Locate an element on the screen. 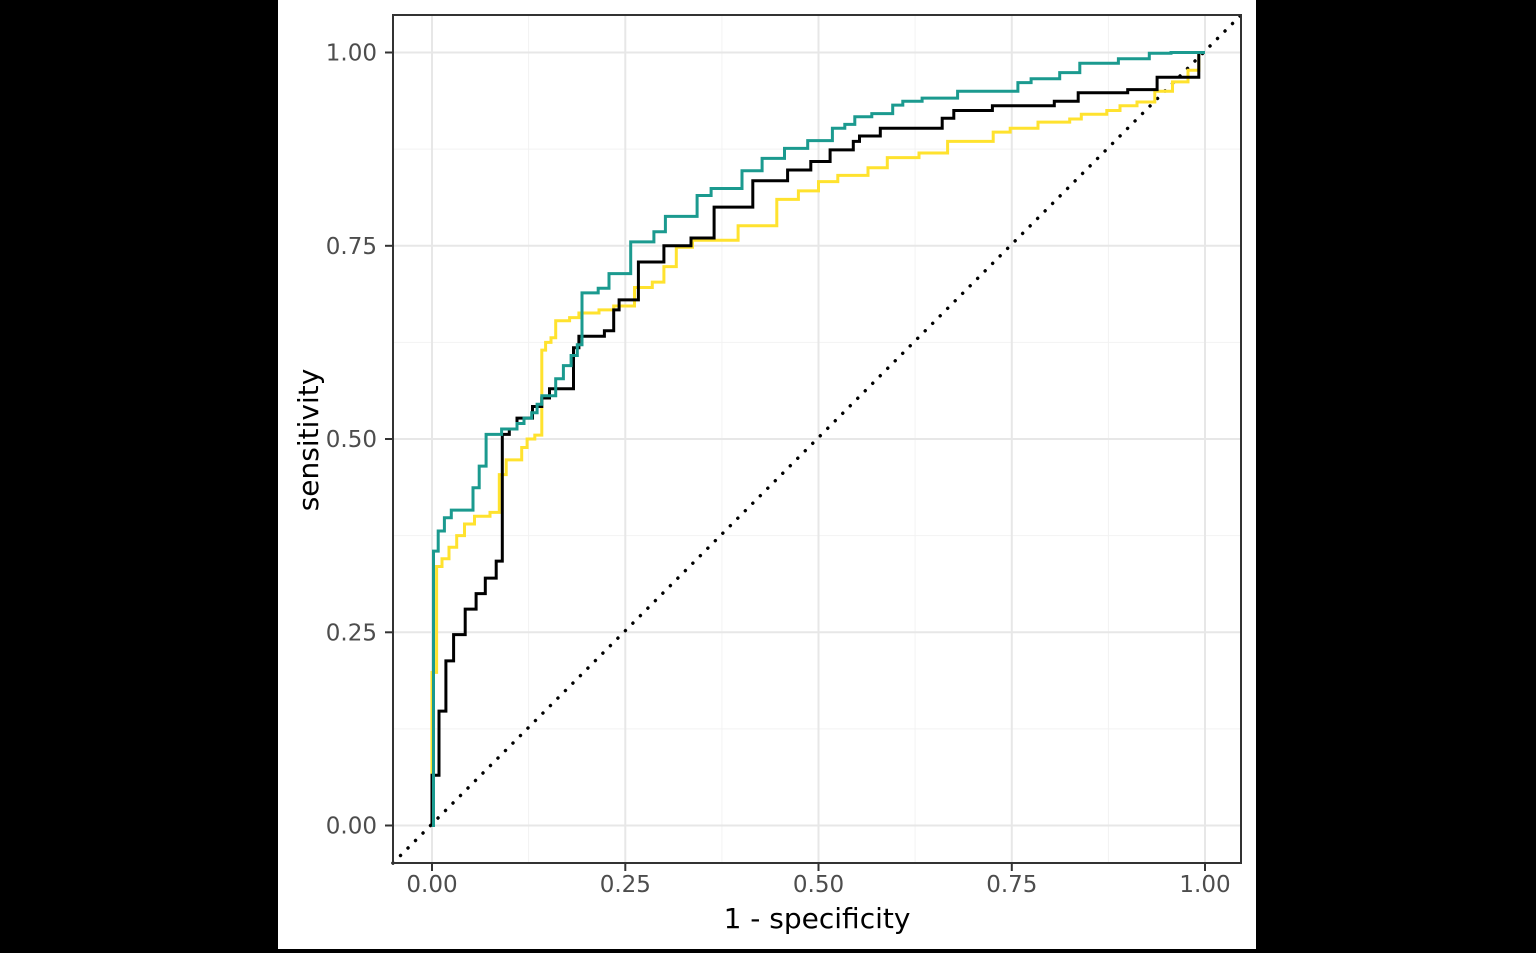 The image size is (1536, 953). y-tick-label: 0.00 is located at coordinates (351, 827).